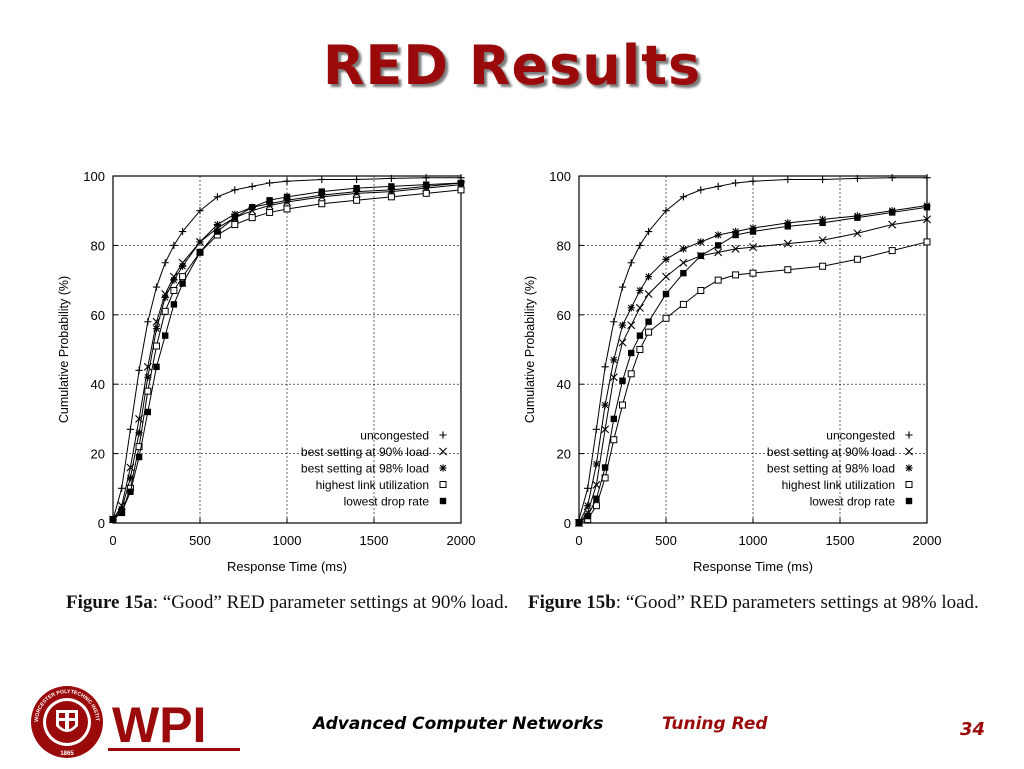  What do you see at coordinates (831, 452) in the screenshot?
I see `chart1-legend-label-1: best setting at 90% load` at bounding box center [831, 452].